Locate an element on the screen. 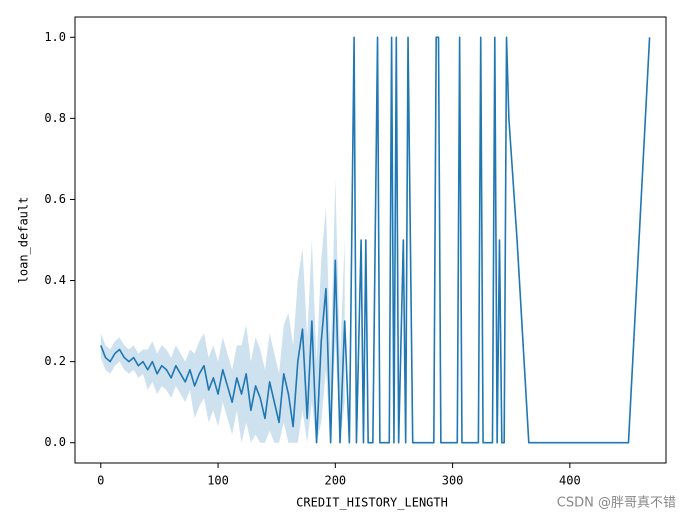 The image size is (692, 523). y-tick-label: 0.4 is located at coordinates (55, 280).